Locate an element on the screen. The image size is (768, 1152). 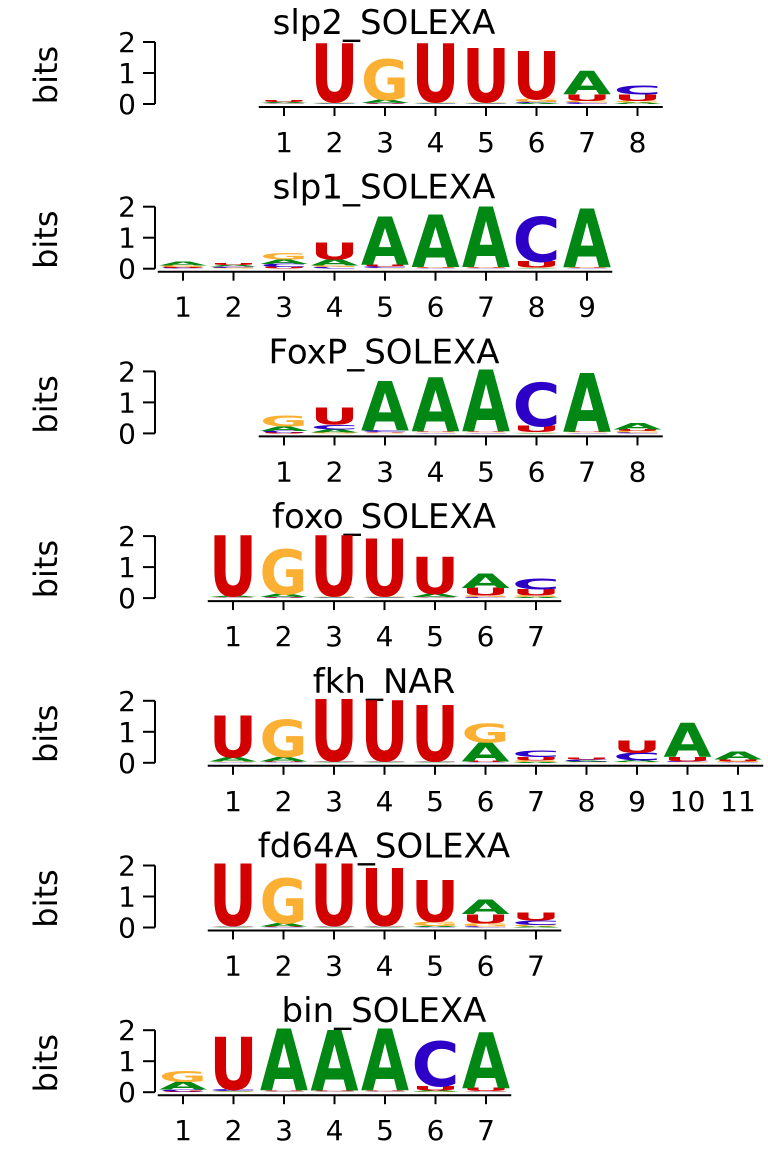
x-tick-label: 9 is located at coordinates (637, 801).